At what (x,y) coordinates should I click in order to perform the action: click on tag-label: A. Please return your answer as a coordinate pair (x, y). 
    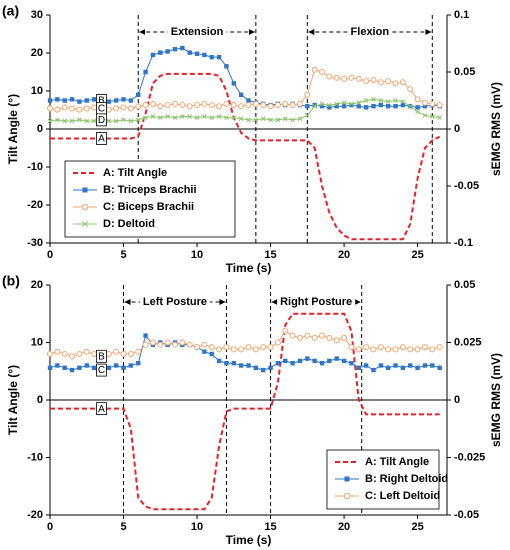
    Looking at the image, I should click on (101, 409).